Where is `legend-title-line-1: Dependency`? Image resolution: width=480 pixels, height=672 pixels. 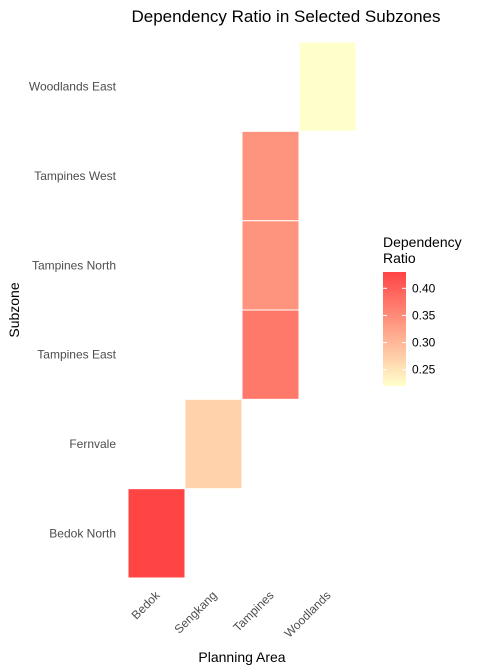
legend-title-line-1: Dependency is located at coordinates (422, 242).